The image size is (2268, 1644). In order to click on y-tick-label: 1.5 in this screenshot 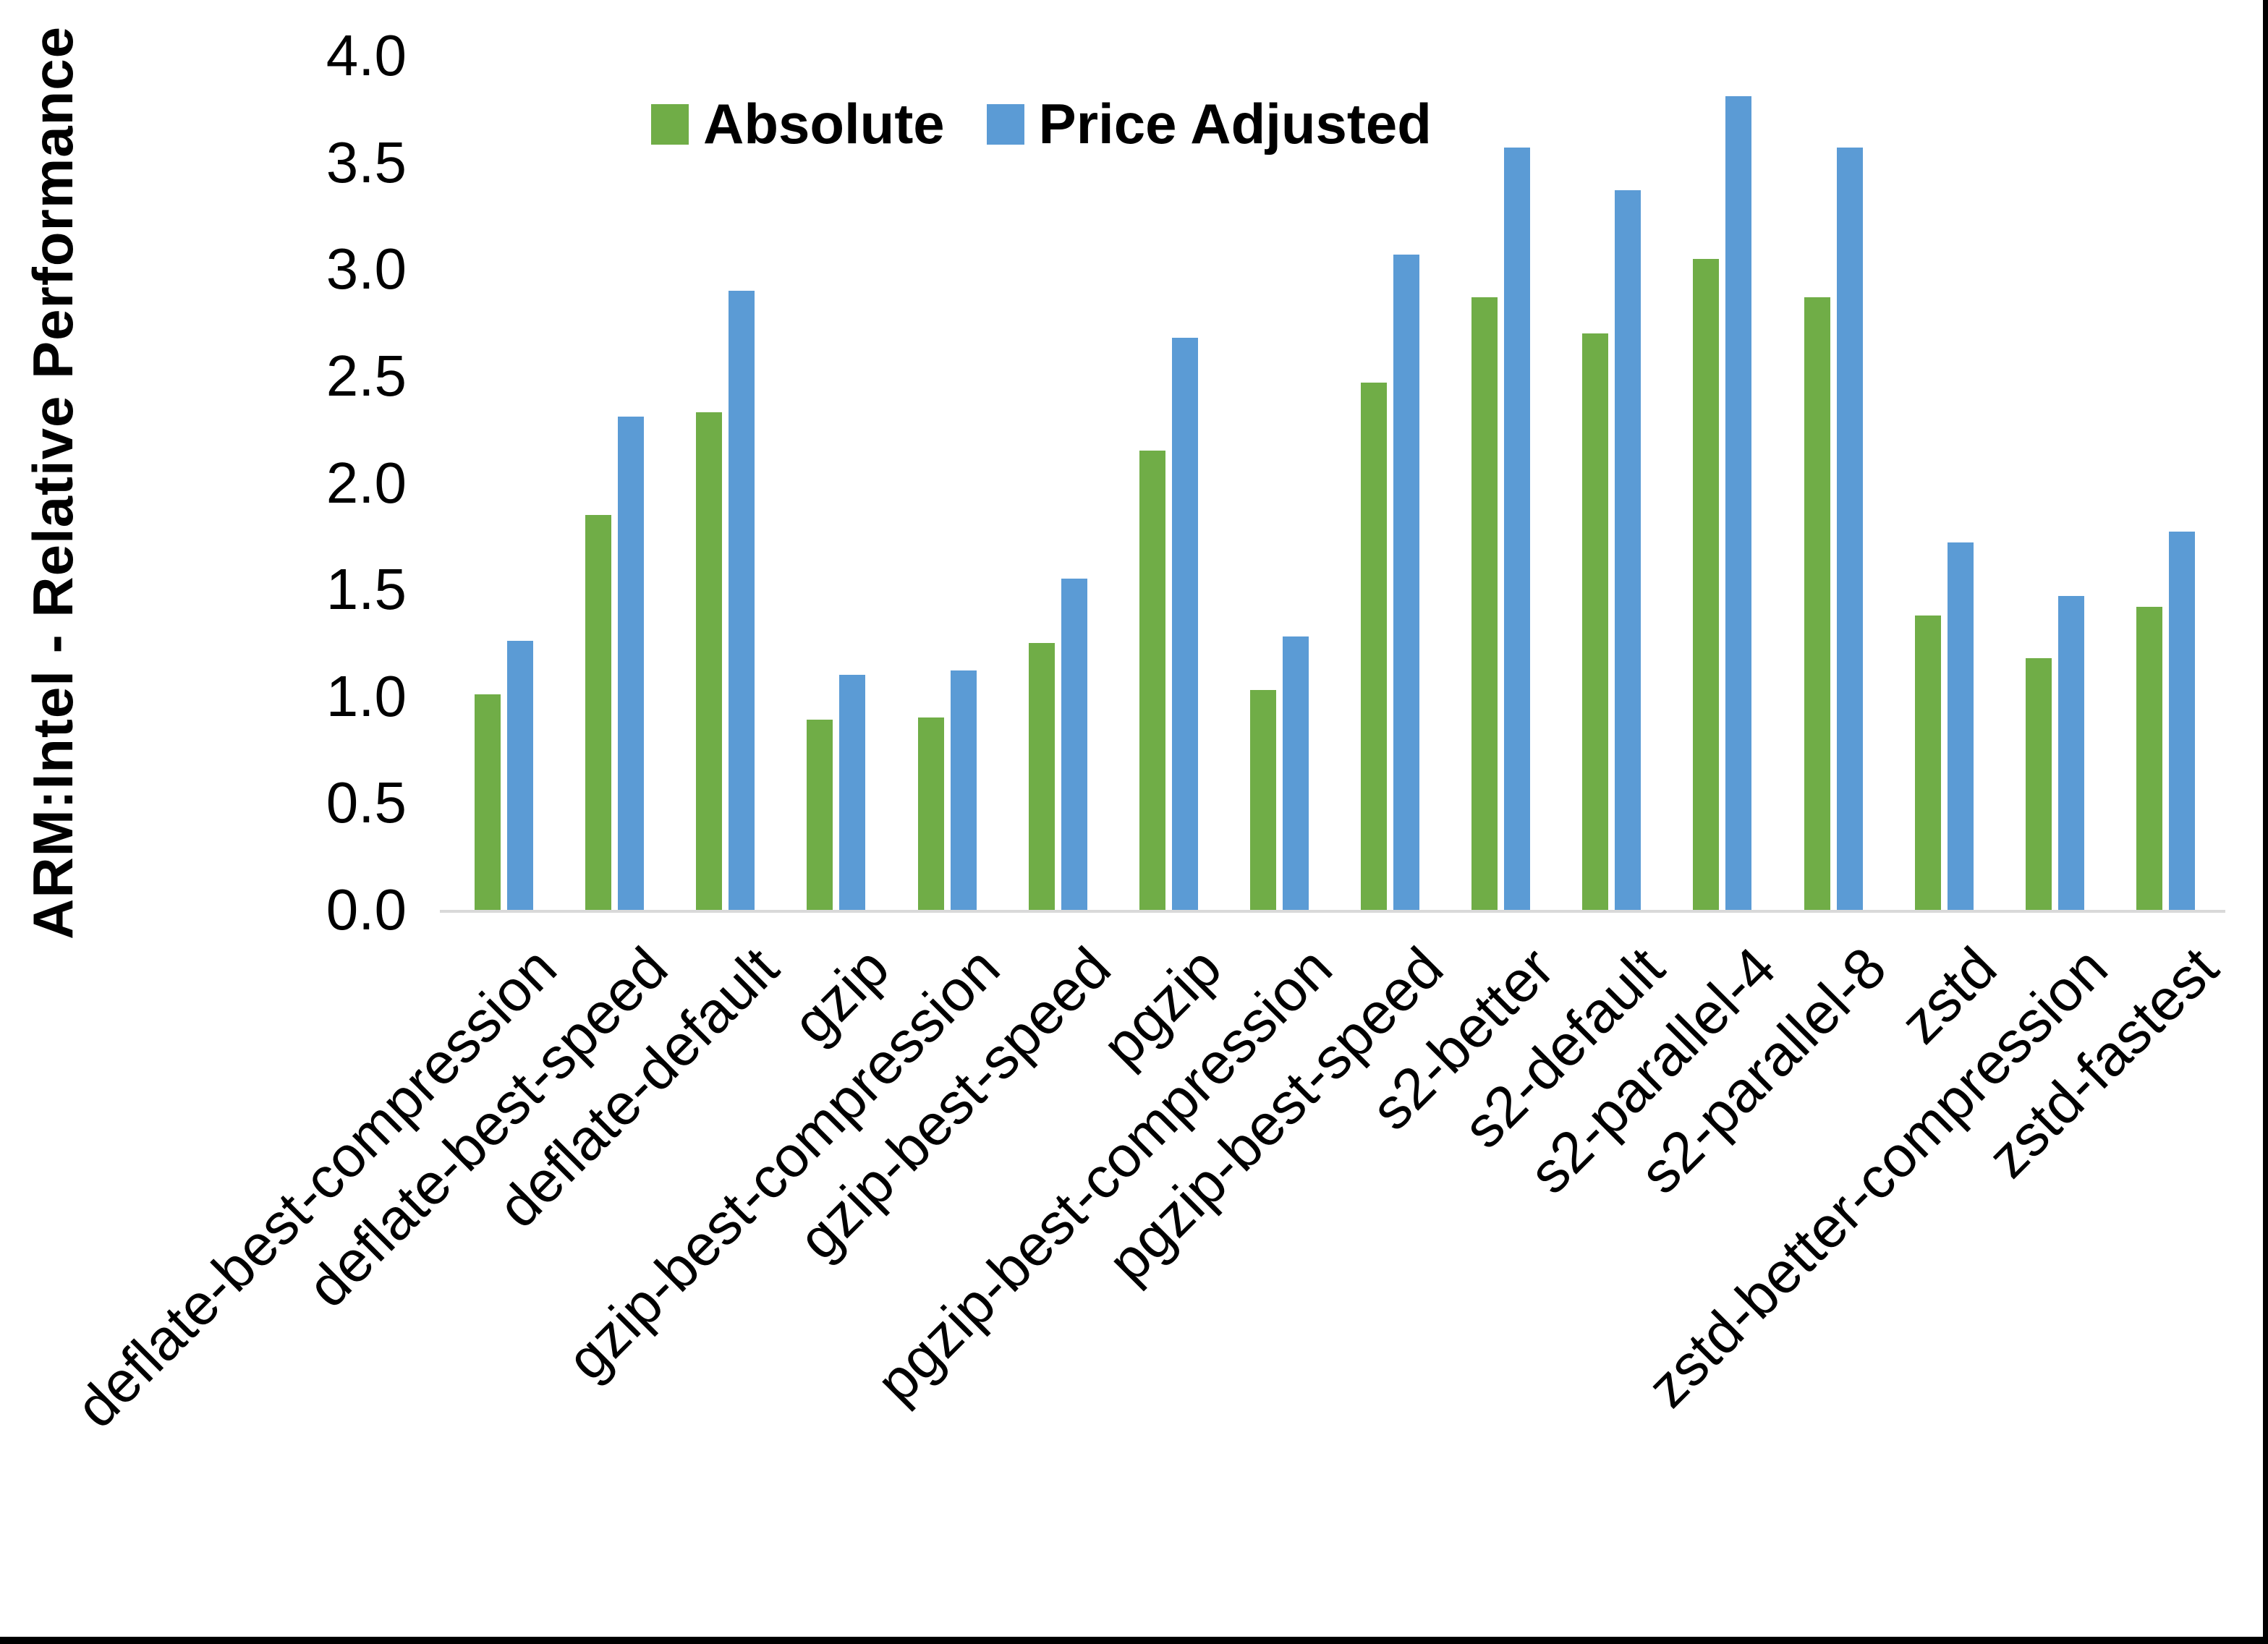, I will do `click(366, 589)`.